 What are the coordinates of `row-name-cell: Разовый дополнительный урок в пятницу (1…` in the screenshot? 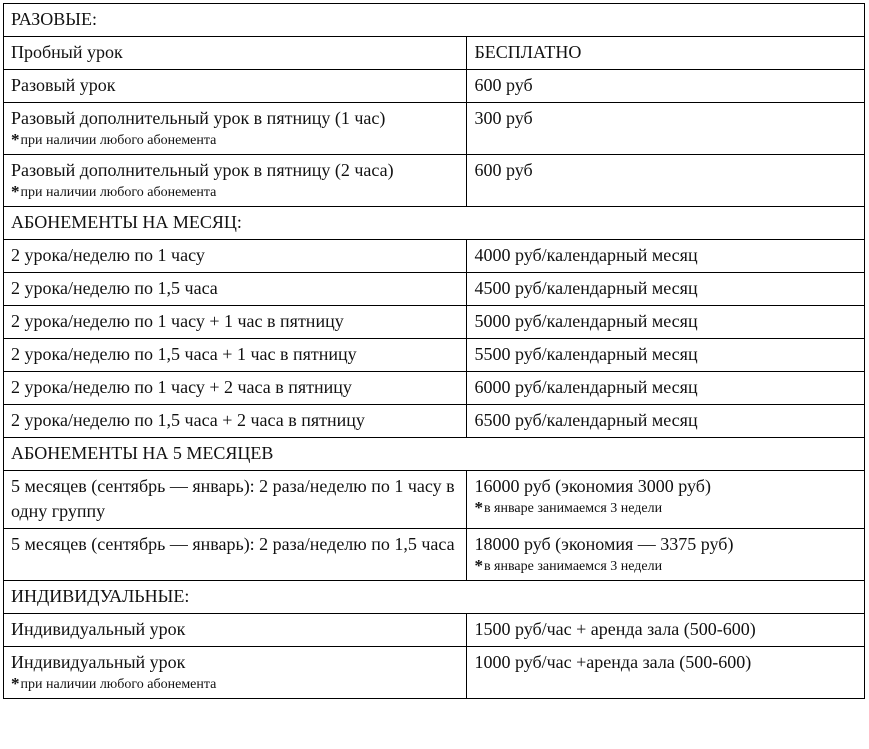 It's located at (235, 128).